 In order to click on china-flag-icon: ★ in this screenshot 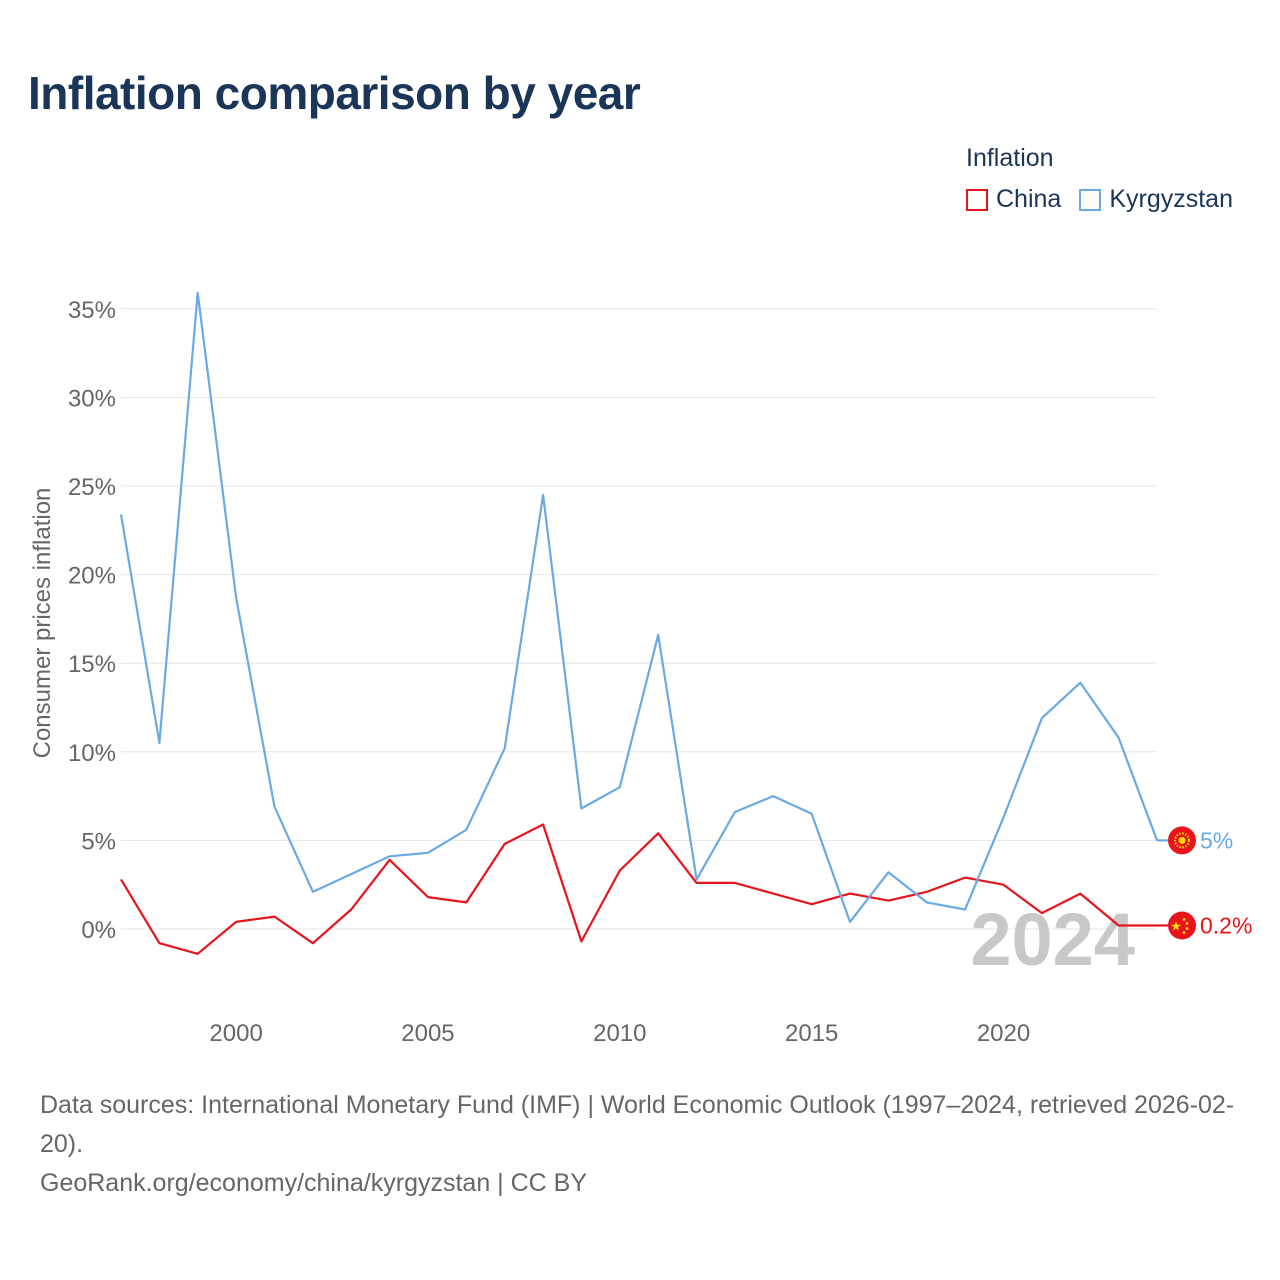, I will do `click(1182, 925)`.